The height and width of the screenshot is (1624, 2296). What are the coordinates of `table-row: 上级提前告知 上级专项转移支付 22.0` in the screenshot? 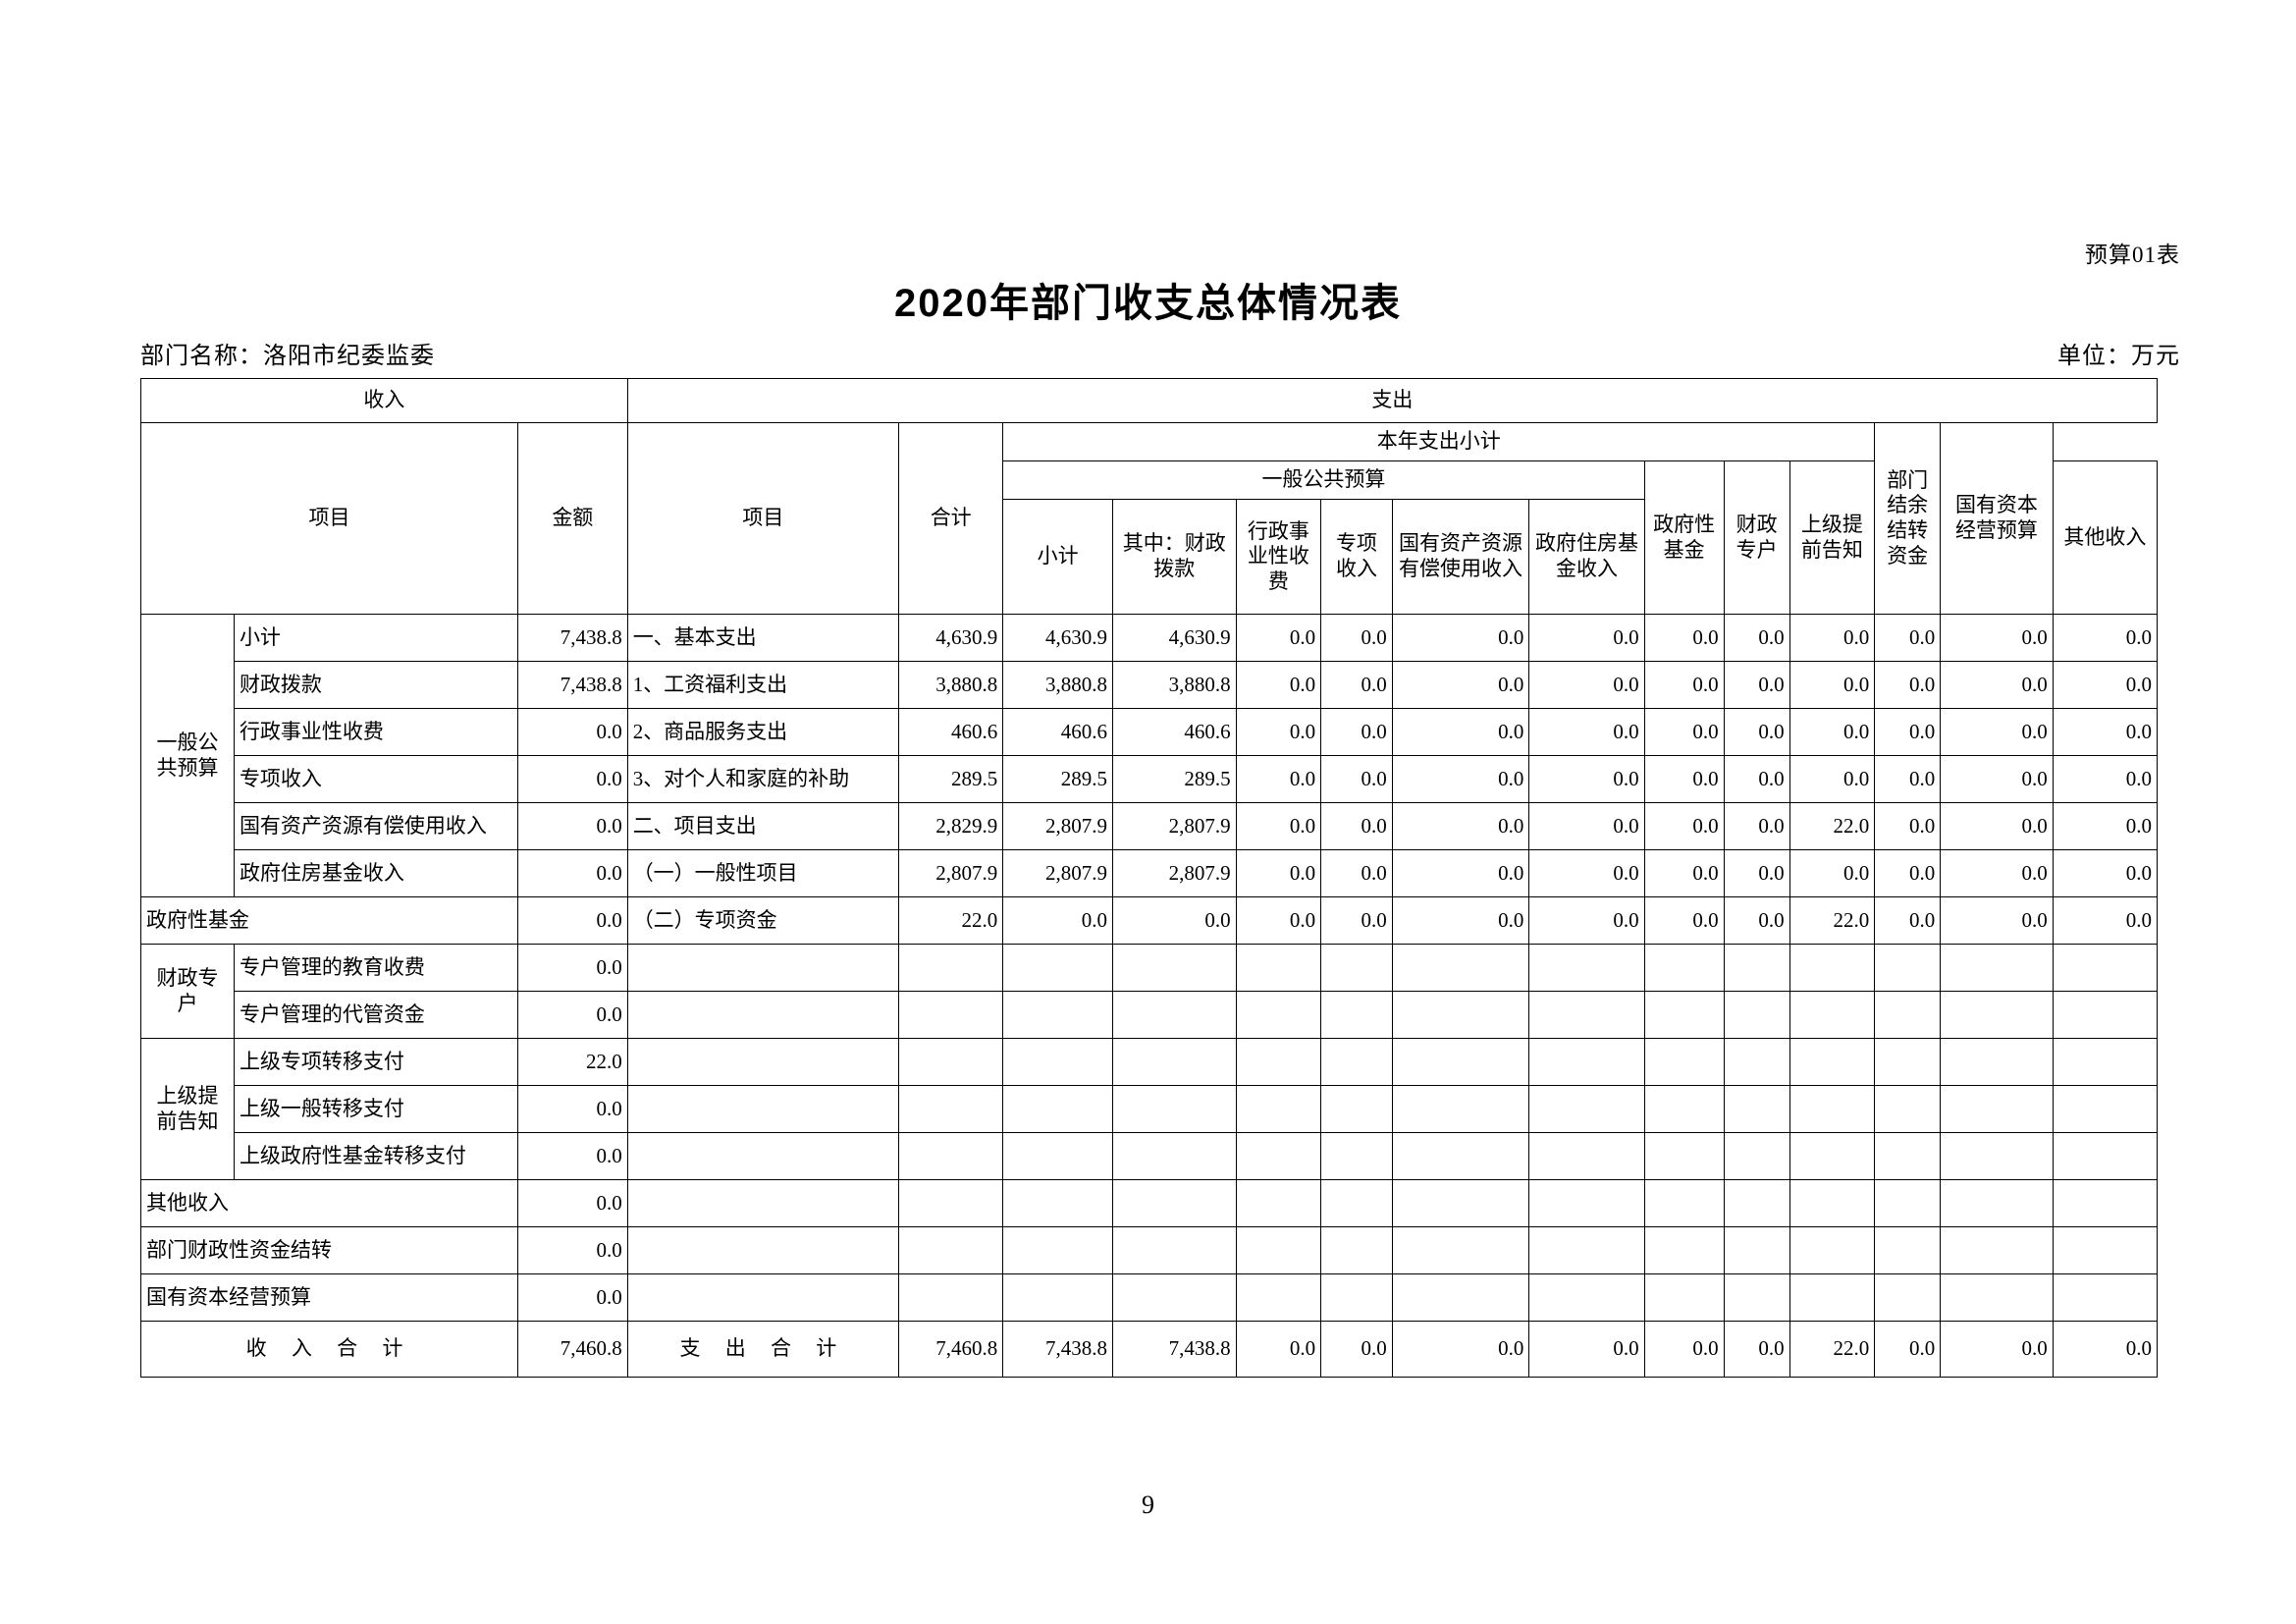 It's located at (1149, 1109).